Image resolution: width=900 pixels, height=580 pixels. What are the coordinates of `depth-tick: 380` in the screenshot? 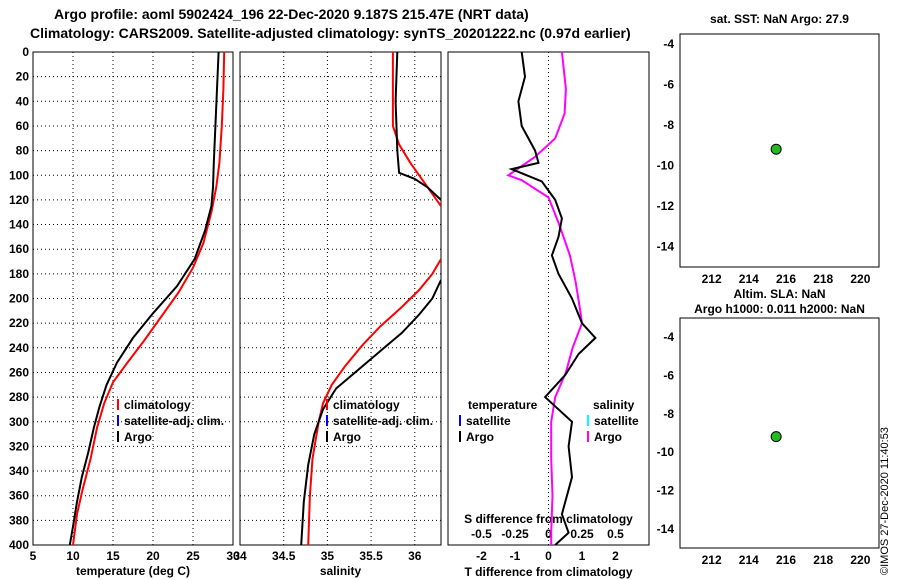 It's located at (19, 520).